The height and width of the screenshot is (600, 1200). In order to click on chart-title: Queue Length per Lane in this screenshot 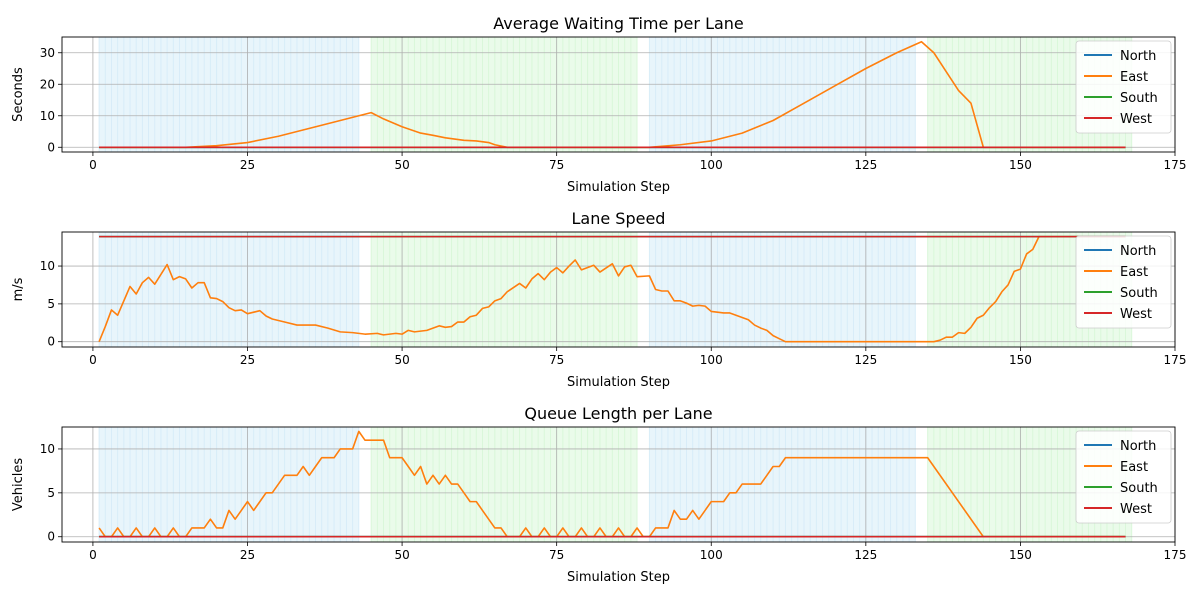, I will do `click(618, 413)`.